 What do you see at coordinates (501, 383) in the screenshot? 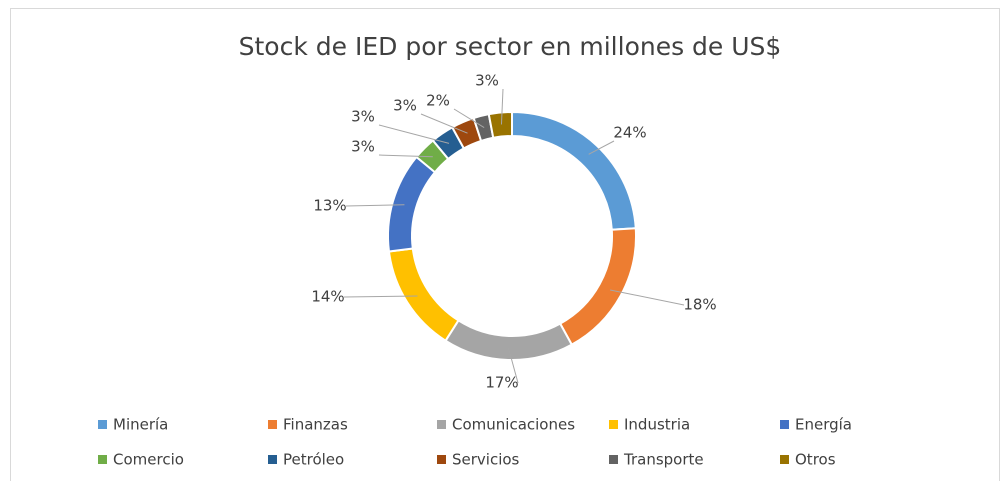
I see `data-label: 17%` at bounding box center [501, 383].